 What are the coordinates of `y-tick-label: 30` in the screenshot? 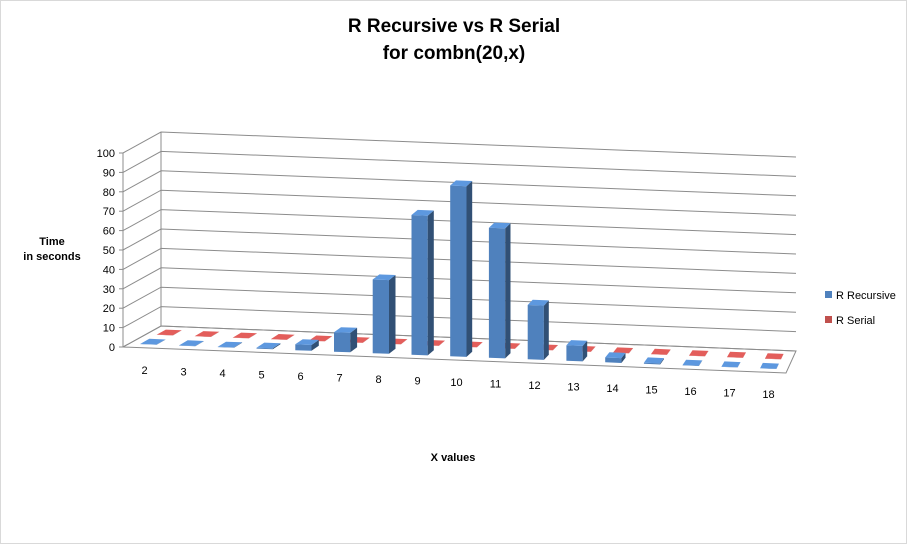 It's located at (109, 290).